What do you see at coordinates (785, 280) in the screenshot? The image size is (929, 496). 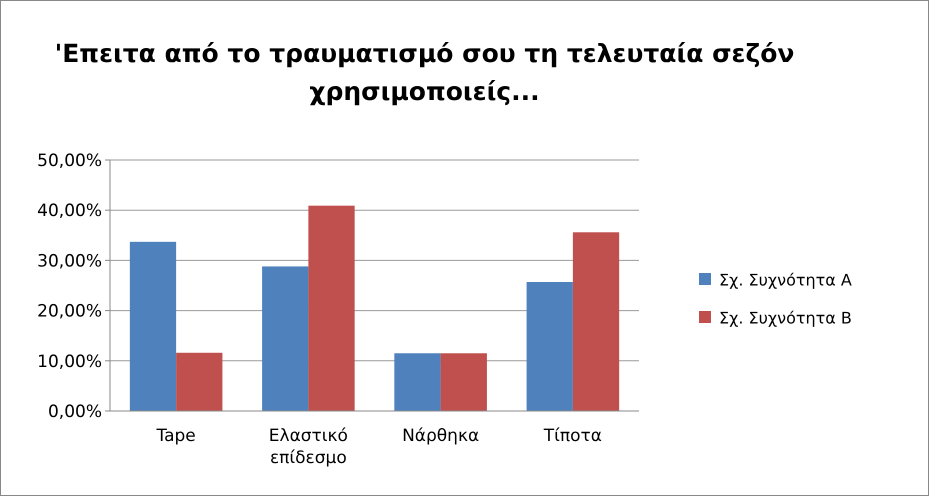 I see `legend-label: Σχ. Συχνότητα A` at bounding box center [785, 280].